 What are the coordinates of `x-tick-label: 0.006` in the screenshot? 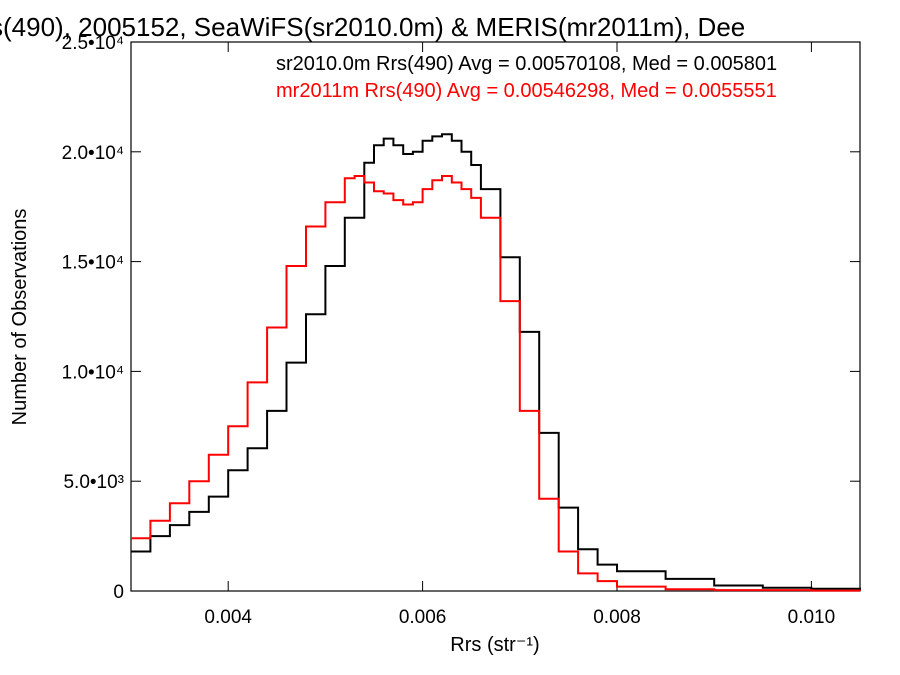 It's located at (423, 617).